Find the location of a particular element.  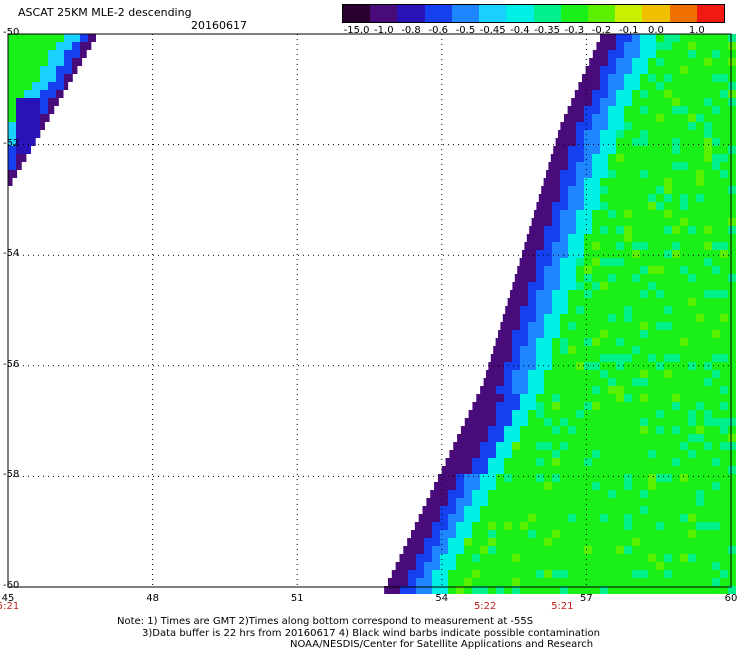

colorbar-label: -0.1 is located at coordinates (628, 30).